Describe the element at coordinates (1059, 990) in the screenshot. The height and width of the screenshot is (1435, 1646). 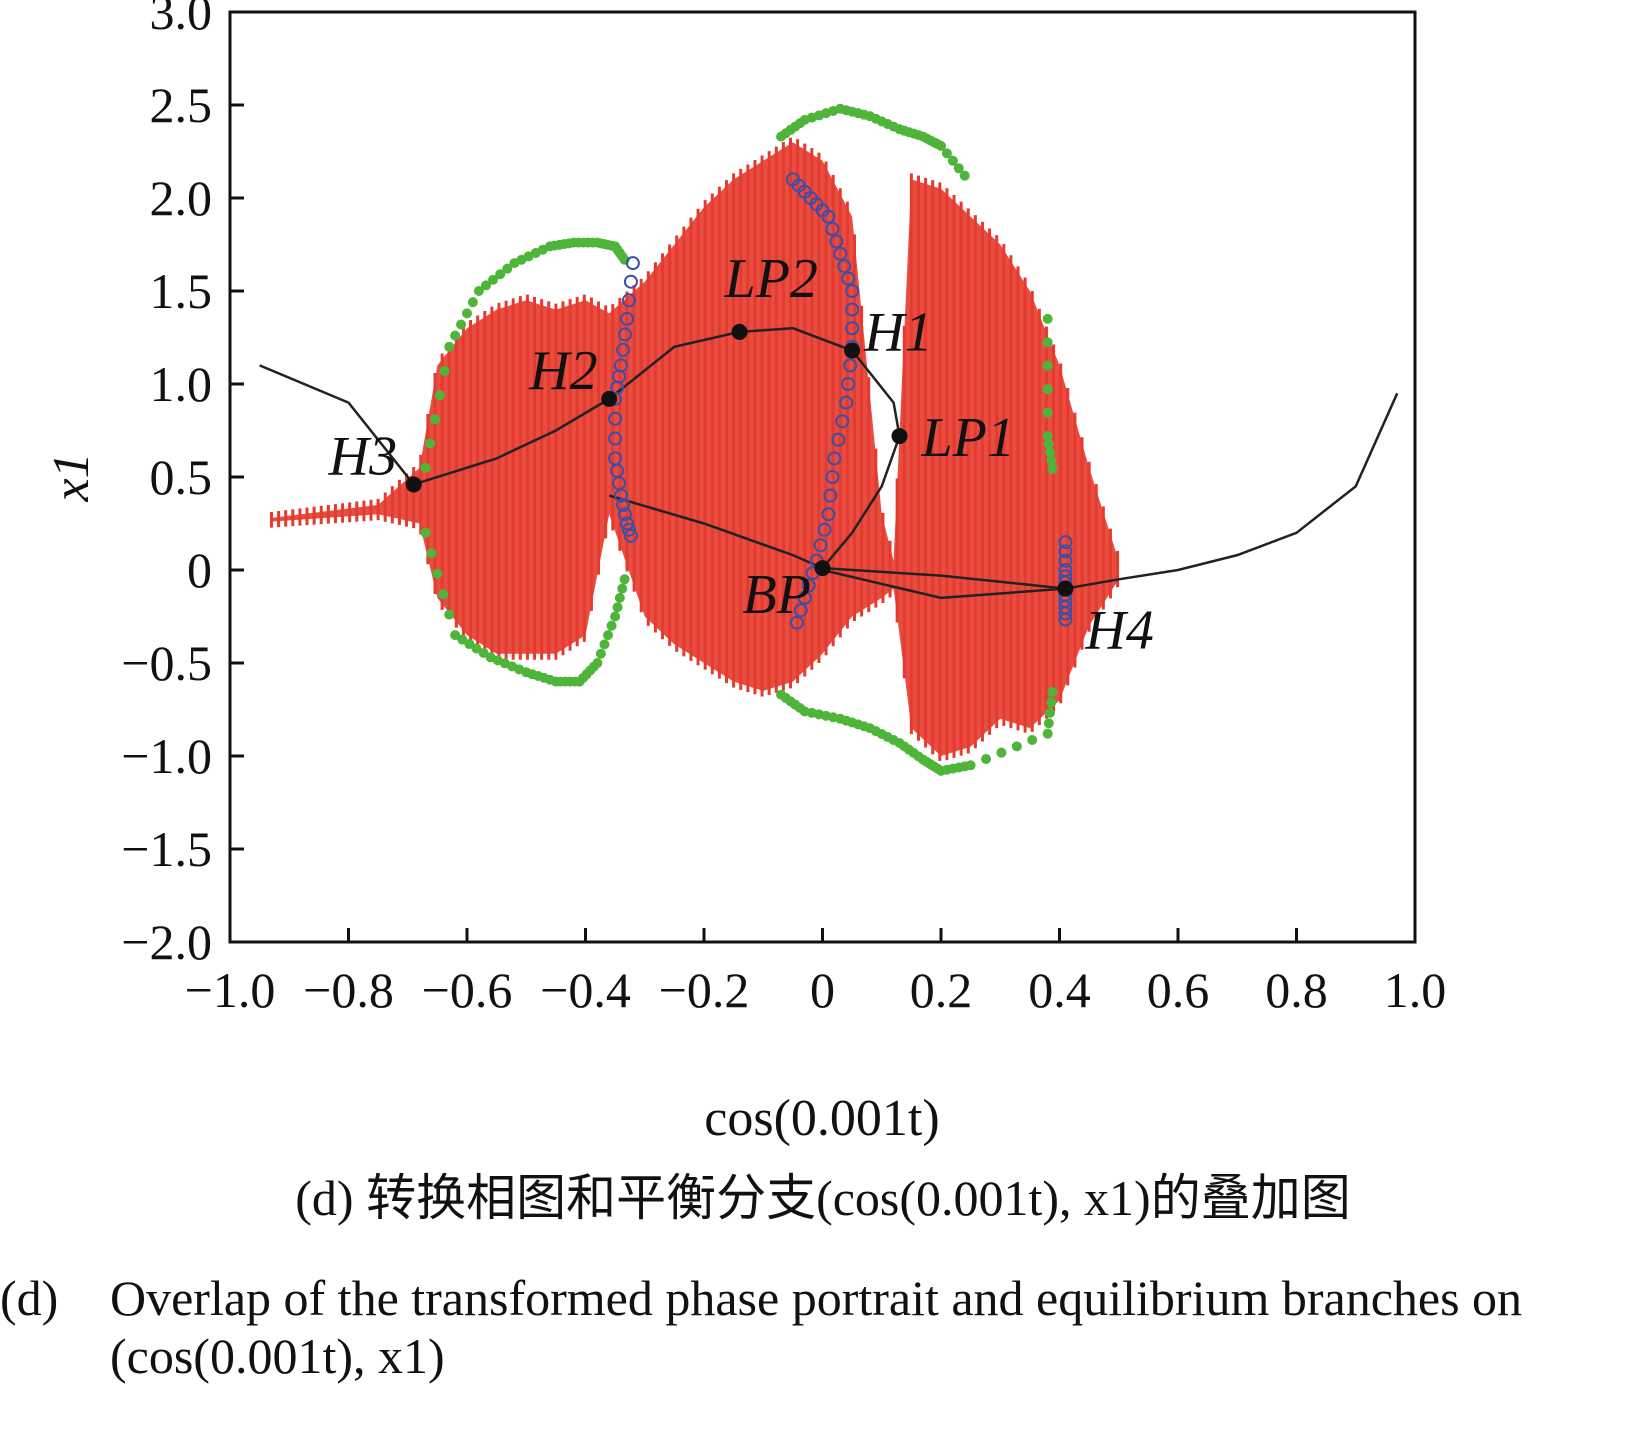
I see `x-tick-label: 0.4` at that location.